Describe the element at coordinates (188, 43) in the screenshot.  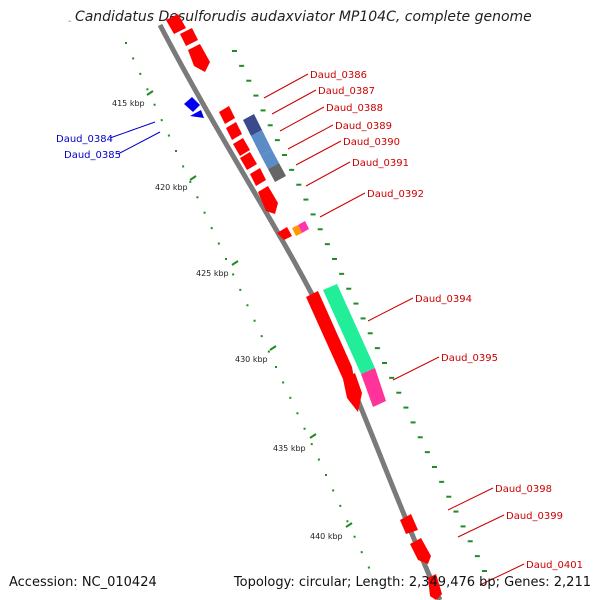
I see `gene-arrows-top` at that location.